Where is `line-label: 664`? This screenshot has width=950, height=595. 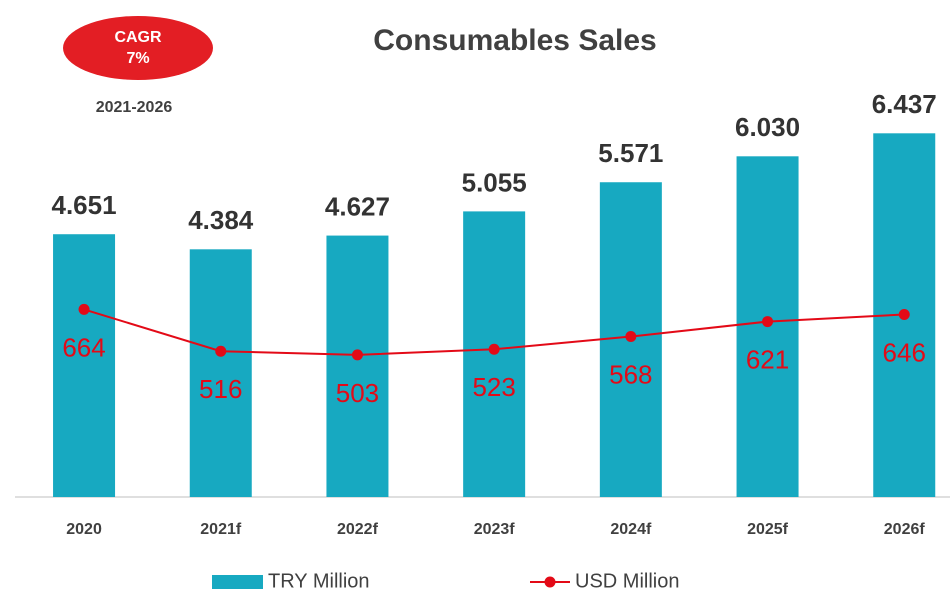 line-label: 664 is located at coordinates (83, 347).